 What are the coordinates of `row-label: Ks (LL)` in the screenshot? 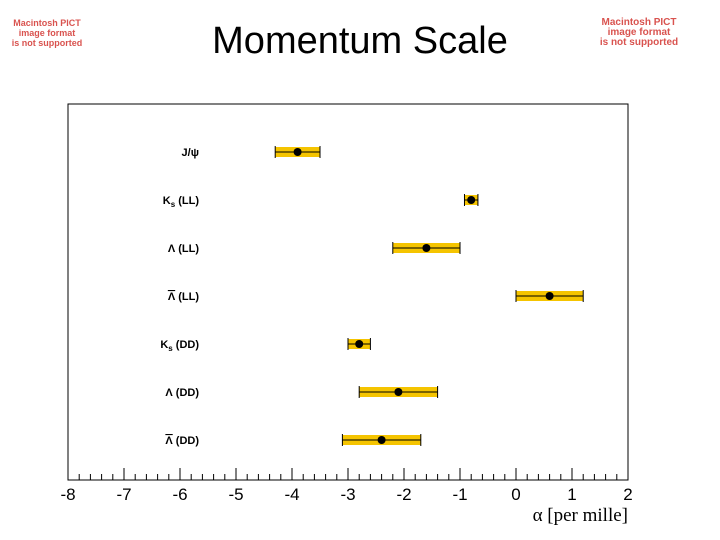 It's located at (181, 202).